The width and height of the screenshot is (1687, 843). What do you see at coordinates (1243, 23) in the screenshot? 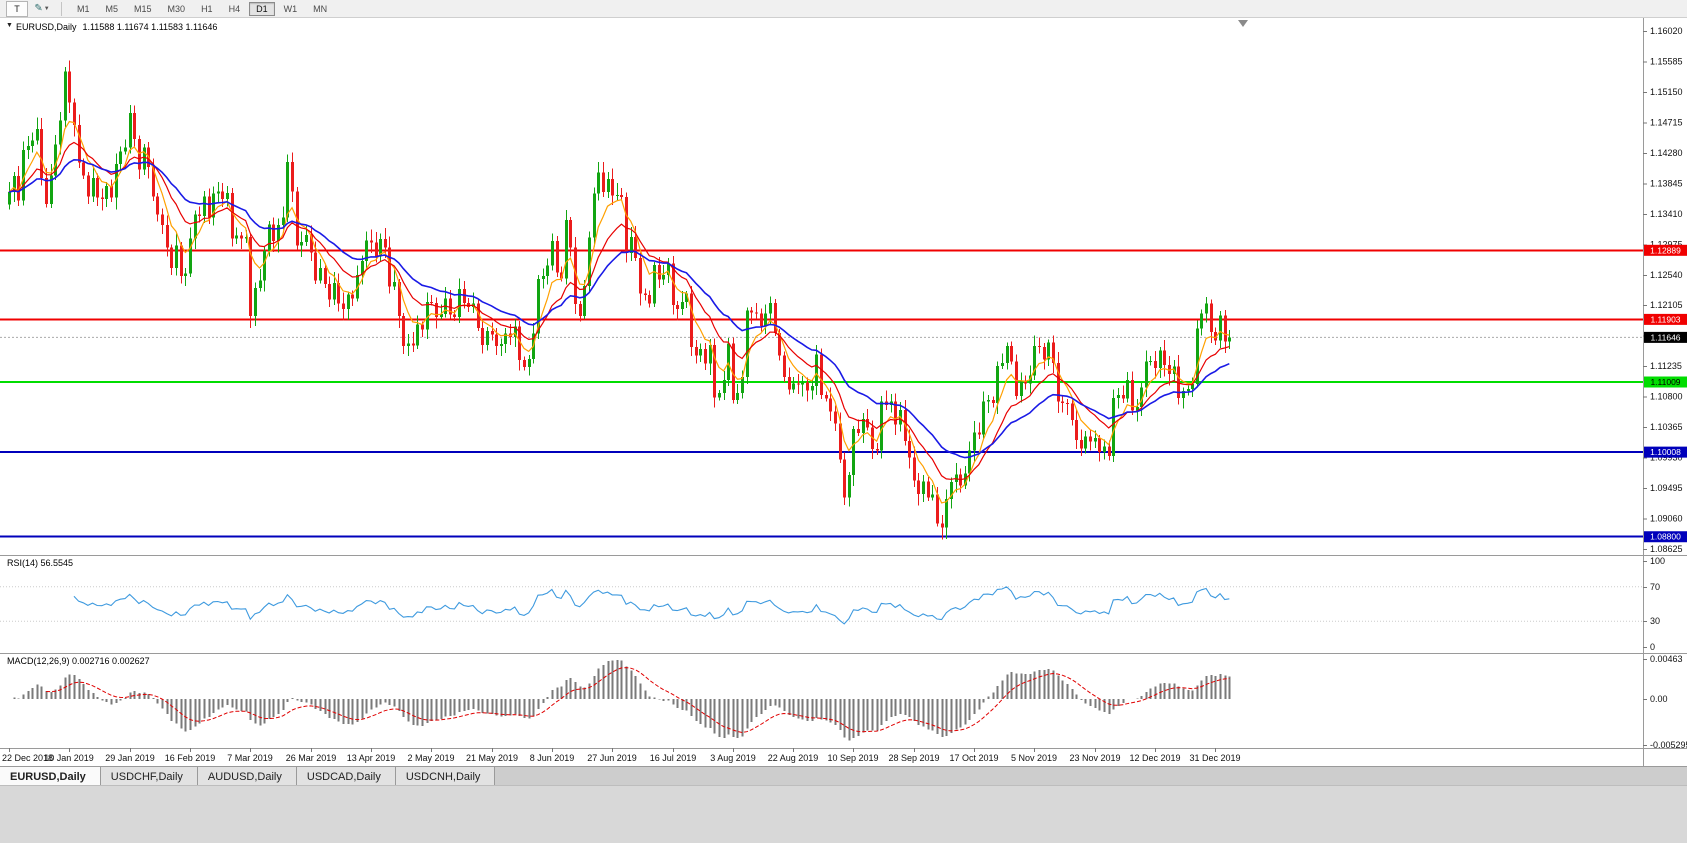
I see `chart-shift-marker-icon` at bounding box center [1243, 23].